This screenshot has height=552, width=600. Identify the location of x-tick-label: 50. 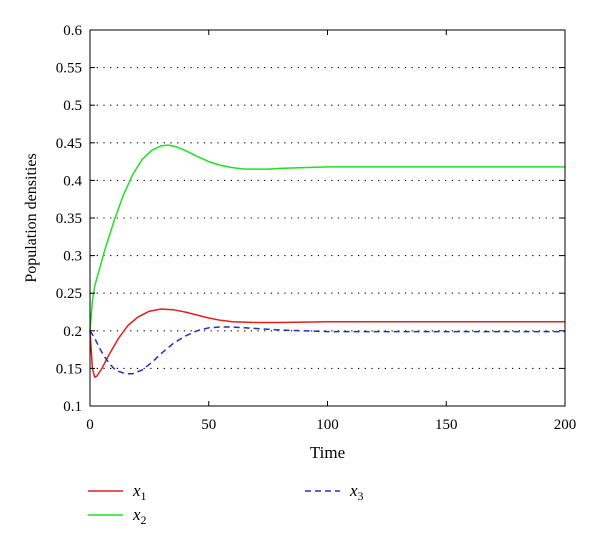
(208, 425).